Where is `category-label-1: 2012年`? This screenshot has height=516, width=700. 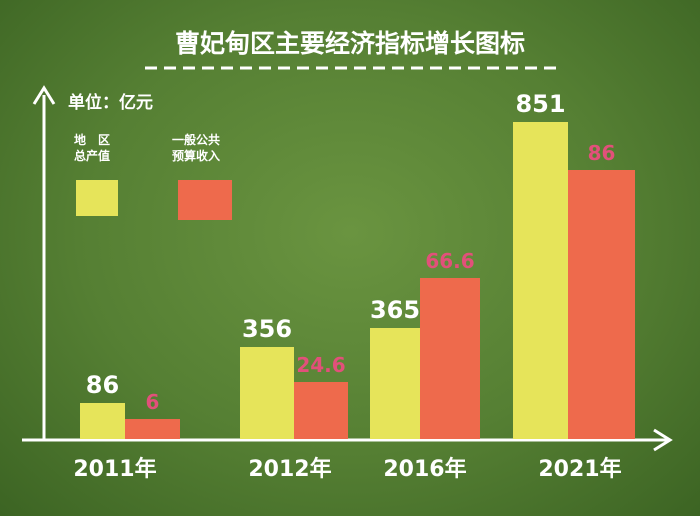
category-label-1: 2012年 is located at coordinates (289, 469).